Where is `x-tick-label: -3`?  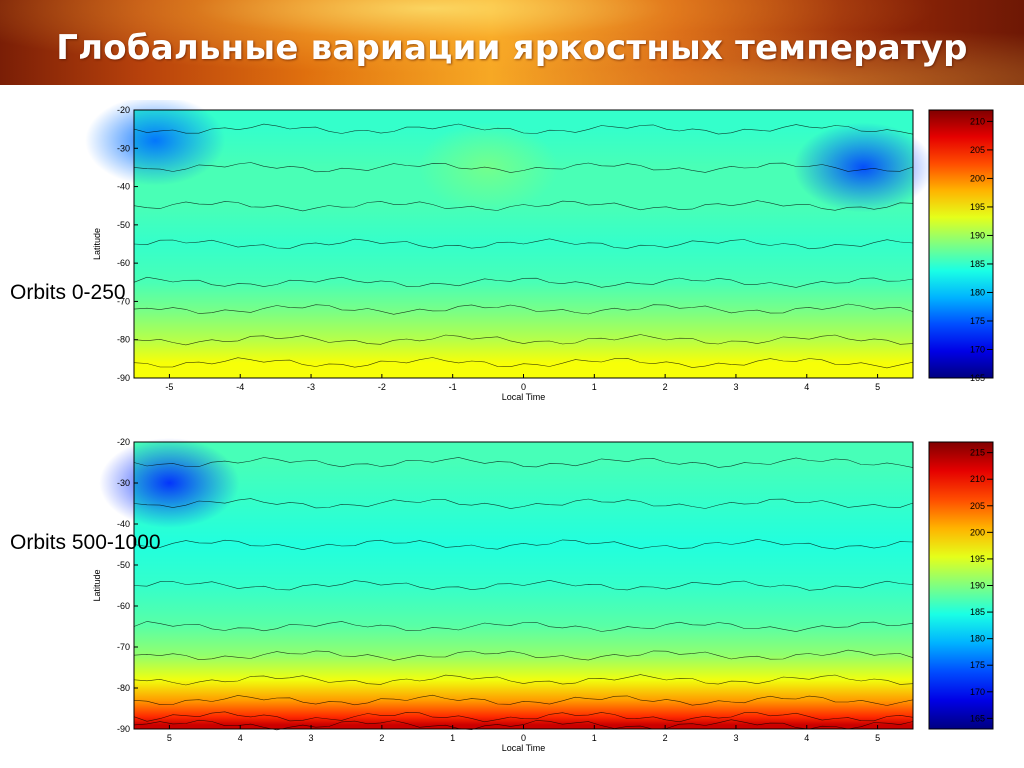 x-tick-label: -3 is located at coordinates (311, 387).